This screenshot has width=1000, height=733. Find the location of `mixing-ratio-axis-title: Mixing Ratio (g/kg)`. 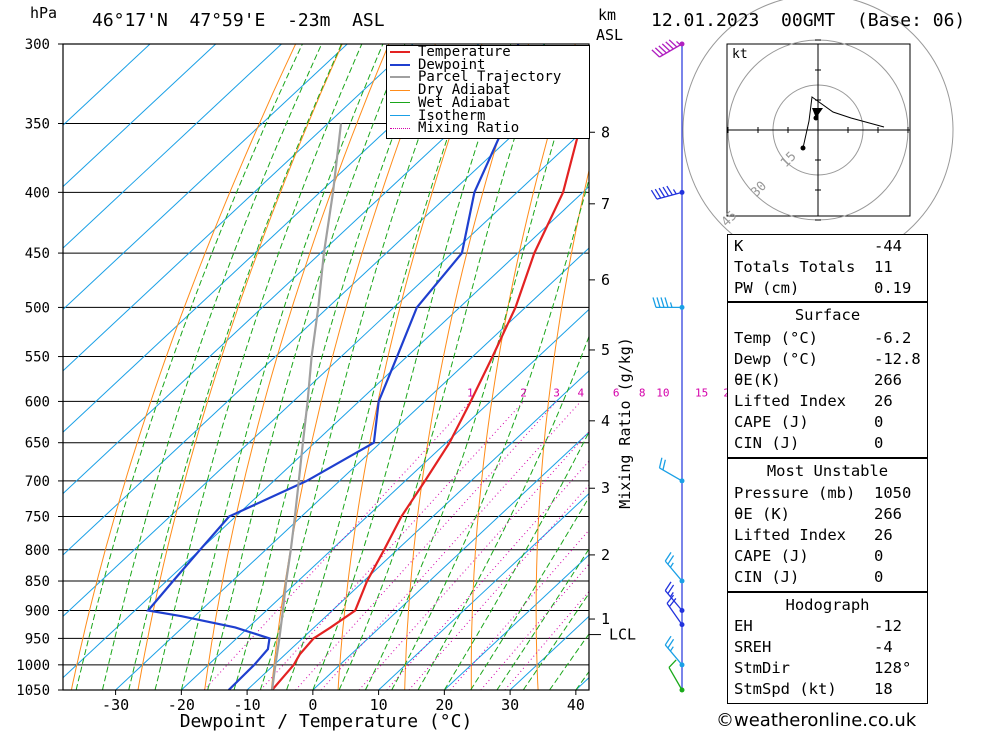

mixing-ratio-axis-title: Mixing Ratio (g/kg) is located at coordinates (625, 423).